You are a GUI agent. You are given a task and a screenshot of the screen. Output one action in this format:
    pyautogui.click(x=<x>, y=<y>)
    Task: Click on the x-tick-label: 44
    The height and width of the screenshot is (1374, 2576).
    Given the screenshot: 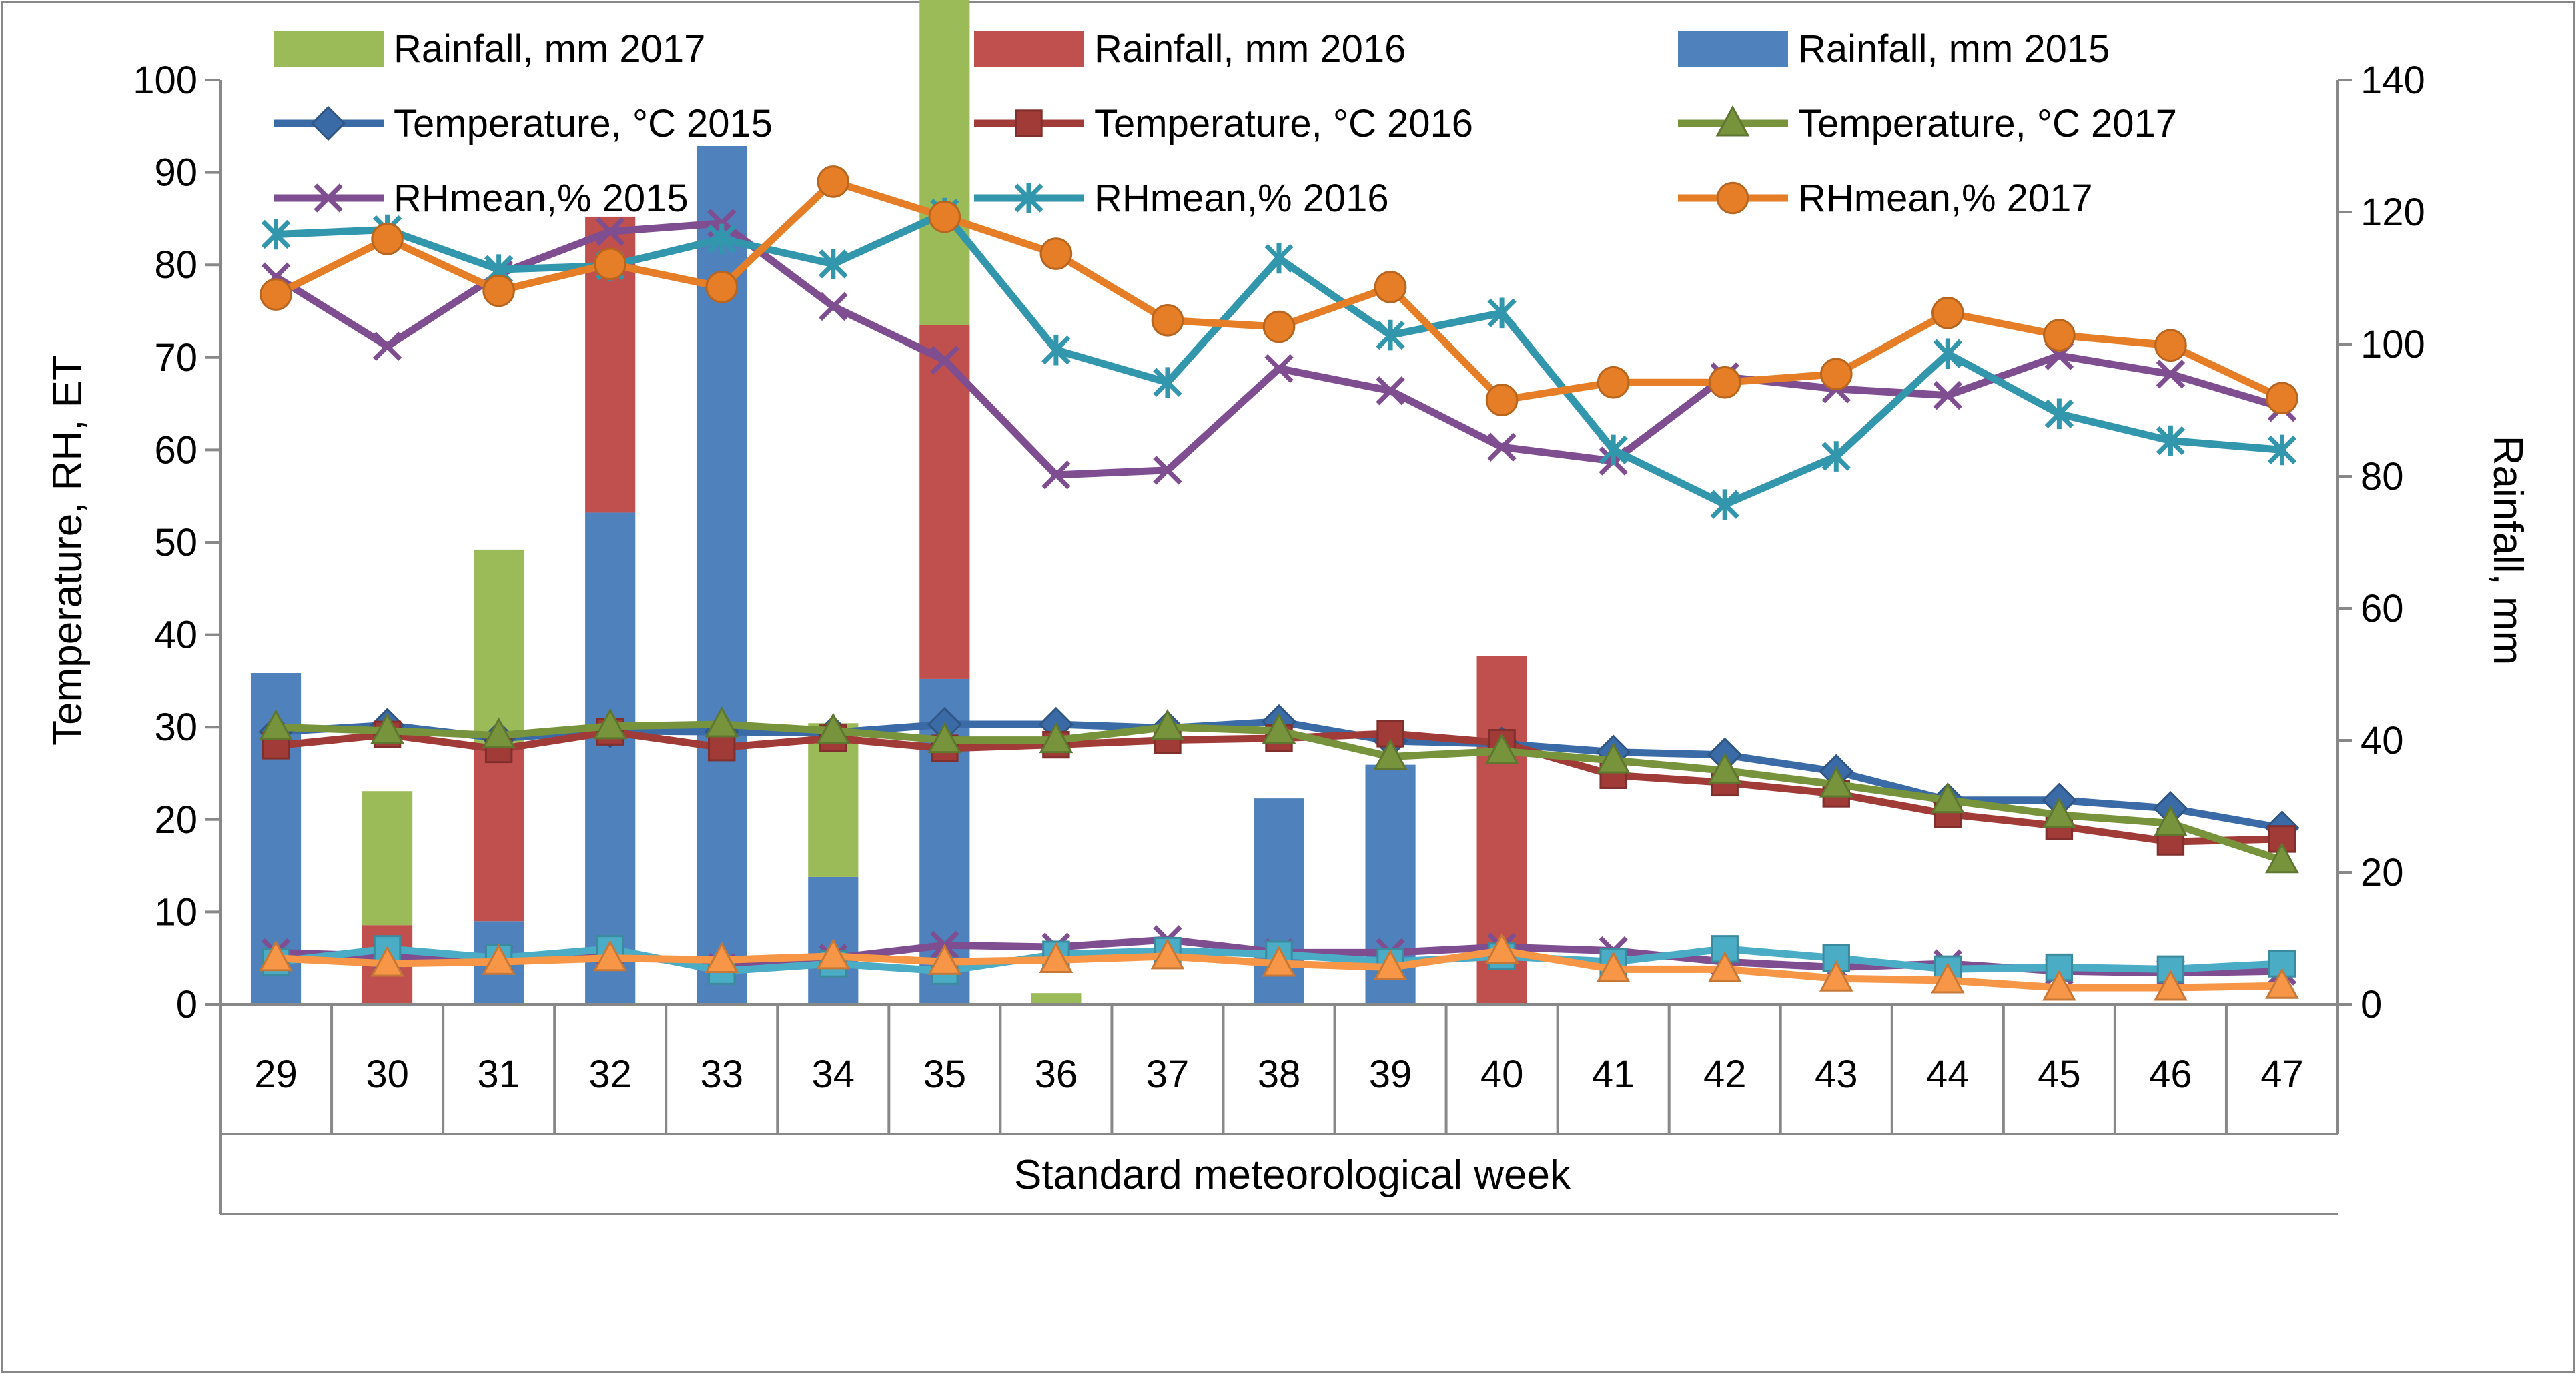 What is the action you would take?
    pyautogui.click(x=1948, y=1074)
    